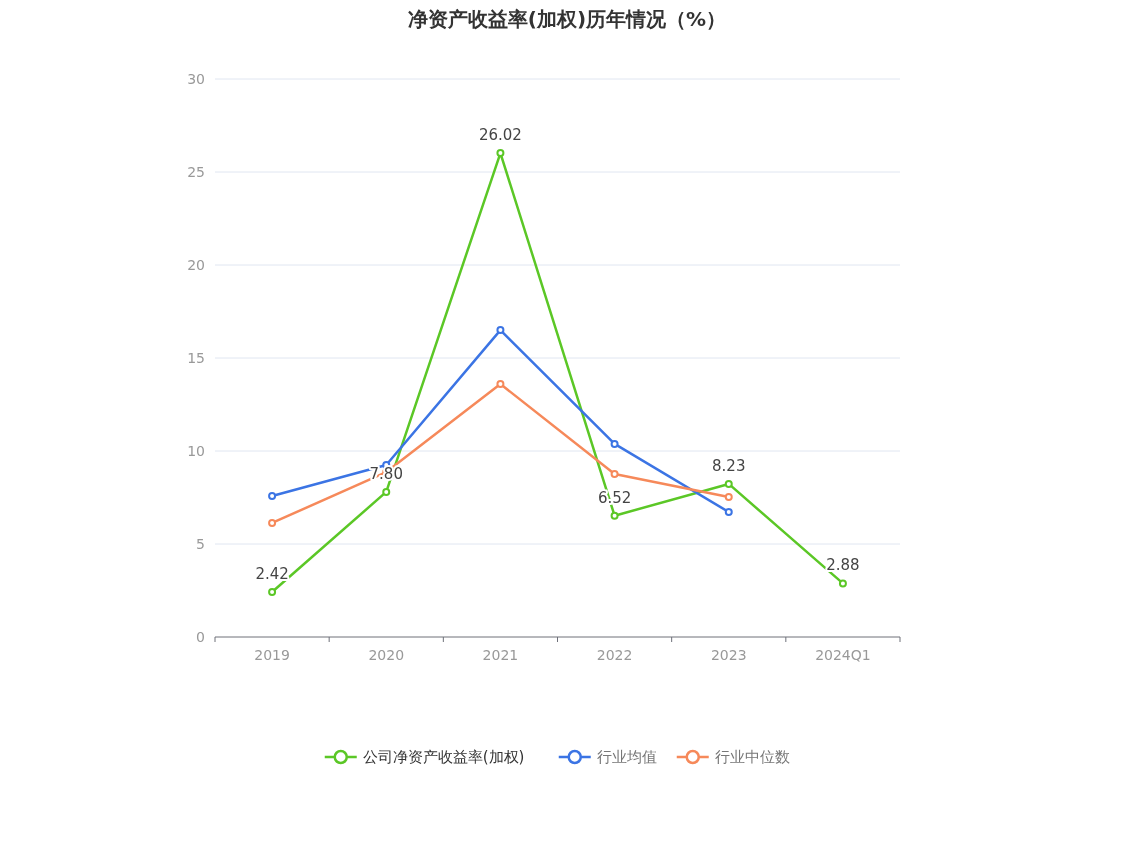  What do you see at coordinates (614, 655) in the screenshot?
I see `x-tick-label: 2022` at bounding box center [614, 655].